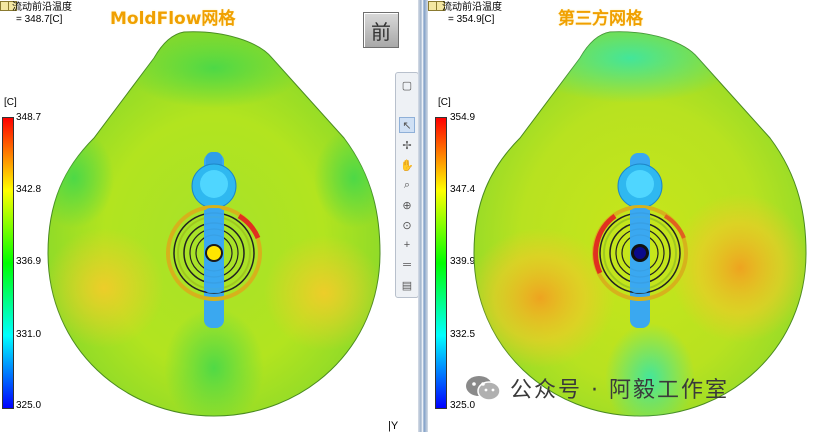 The width and height of the screenshot is (817, 432). I want to click on zoom-window-icon: ⊕, so click(407, 205).